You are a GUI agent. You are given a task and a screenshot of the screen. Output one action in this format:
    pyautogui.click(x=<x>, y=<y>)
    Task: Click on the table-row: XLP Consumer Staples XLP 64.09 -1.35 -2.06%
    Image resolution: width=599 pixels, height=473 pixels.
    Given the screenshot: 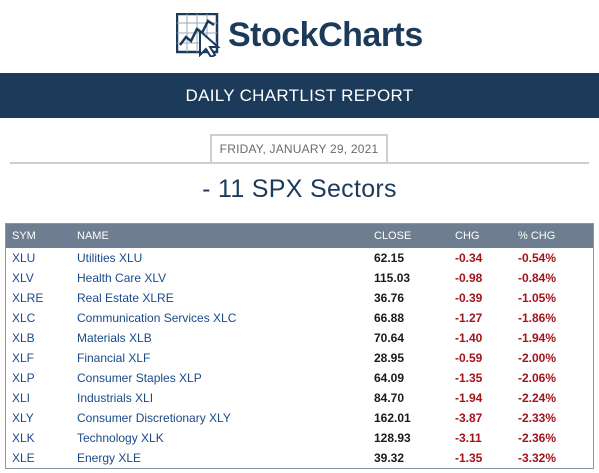 What is the action you would take?
    pyautogui.click(x=299, y=378)
    